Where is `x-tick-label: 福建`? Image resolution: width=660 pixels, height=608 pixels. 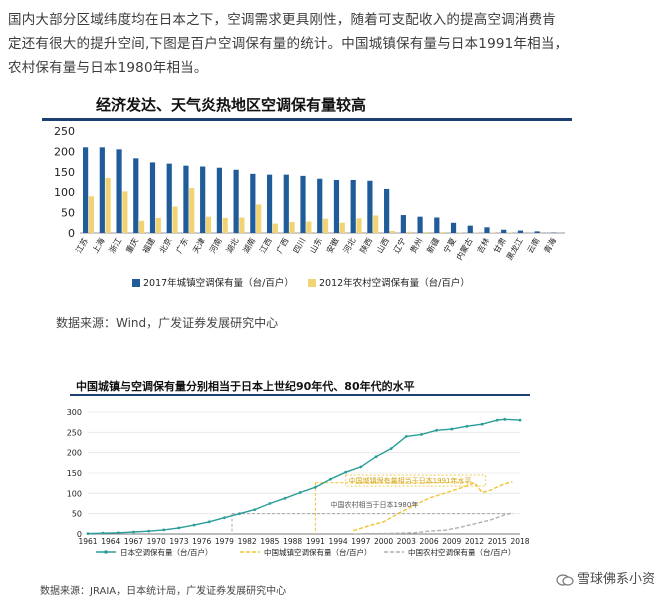
x-tick-label: 福建 is located at coordinates (148, 245).